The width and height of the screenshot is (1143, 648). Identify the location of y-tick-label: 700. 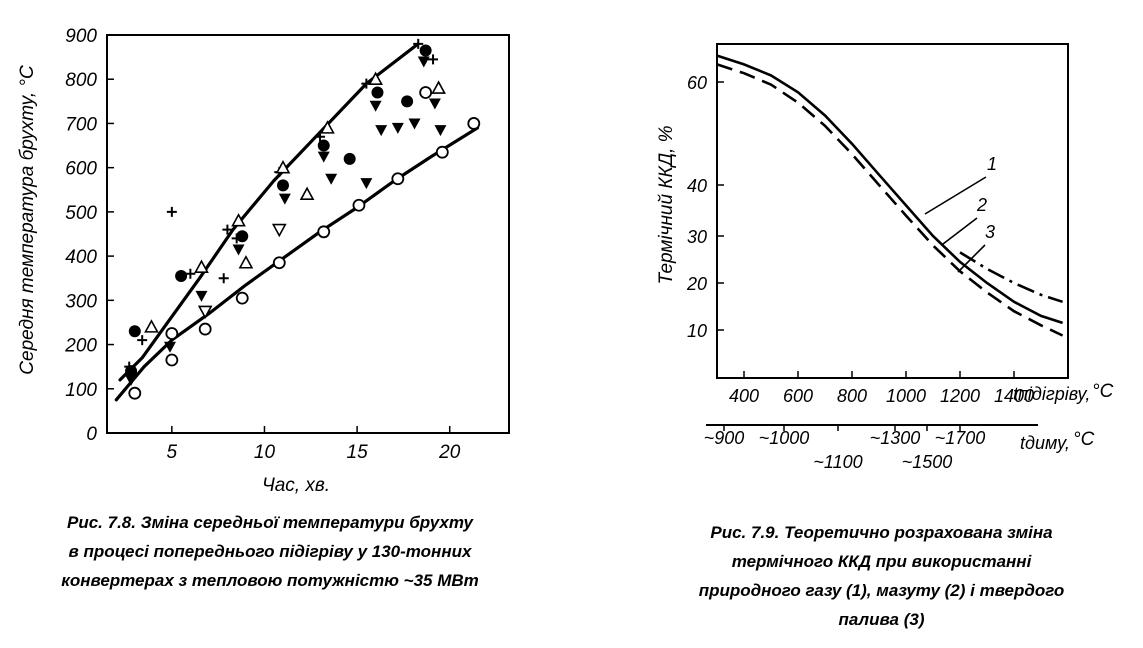
(81, 124).